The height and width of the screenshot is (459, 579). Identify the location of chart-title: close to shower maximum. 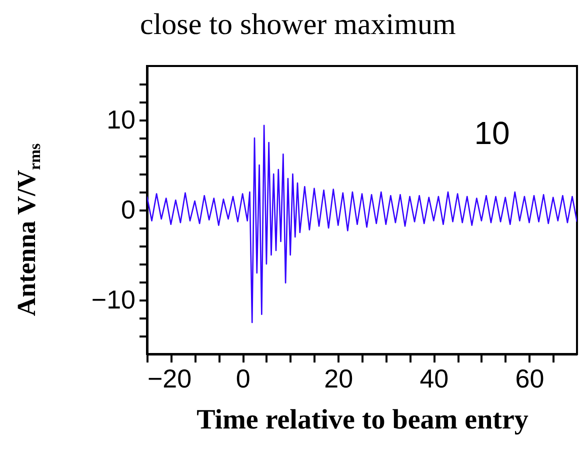
(298, 24).